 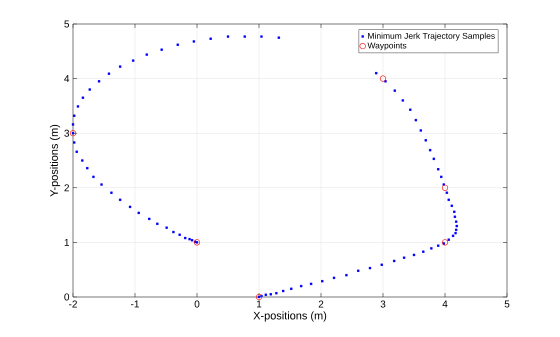 What do you see at coordinates (507, 304) in the screenshot?
I see `x-tick-label: 5` at bounding box center [507, 304].